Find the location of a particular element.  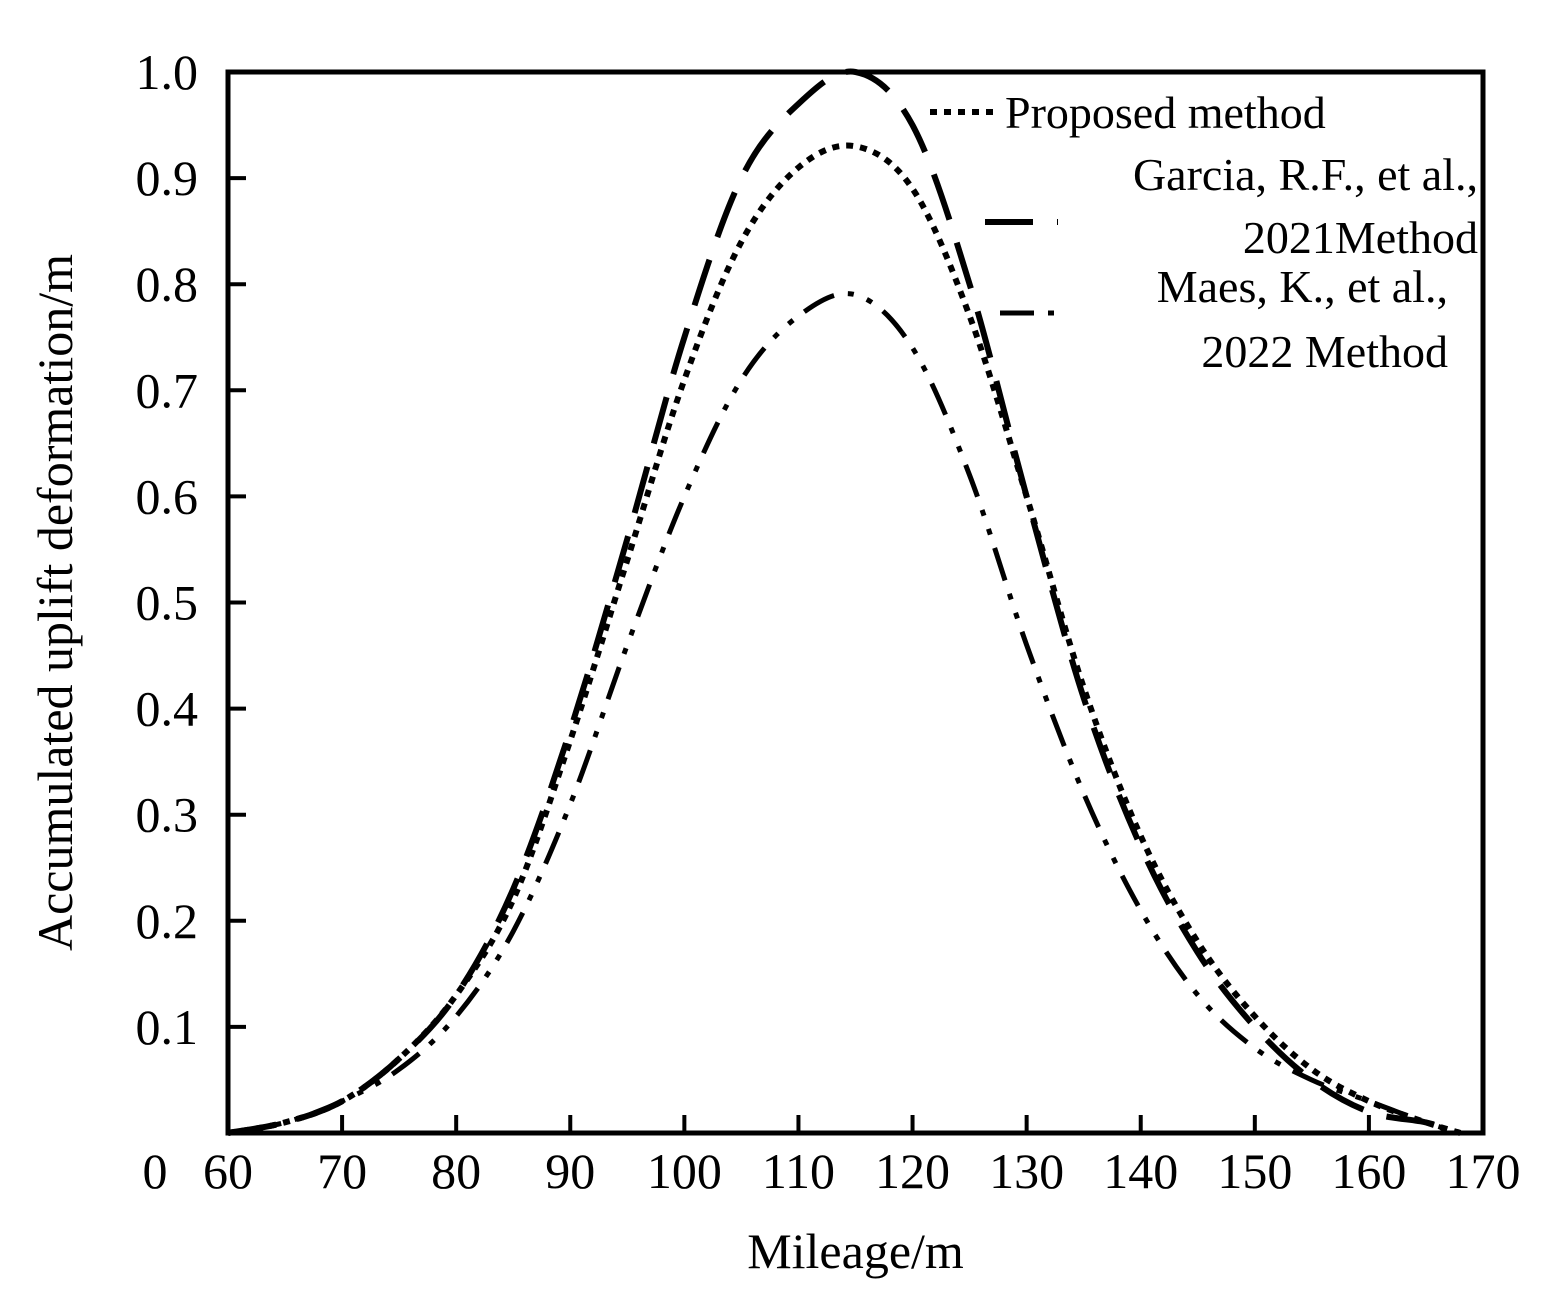

y-tick-label: 0.7 is located at coordinates (167, 390).